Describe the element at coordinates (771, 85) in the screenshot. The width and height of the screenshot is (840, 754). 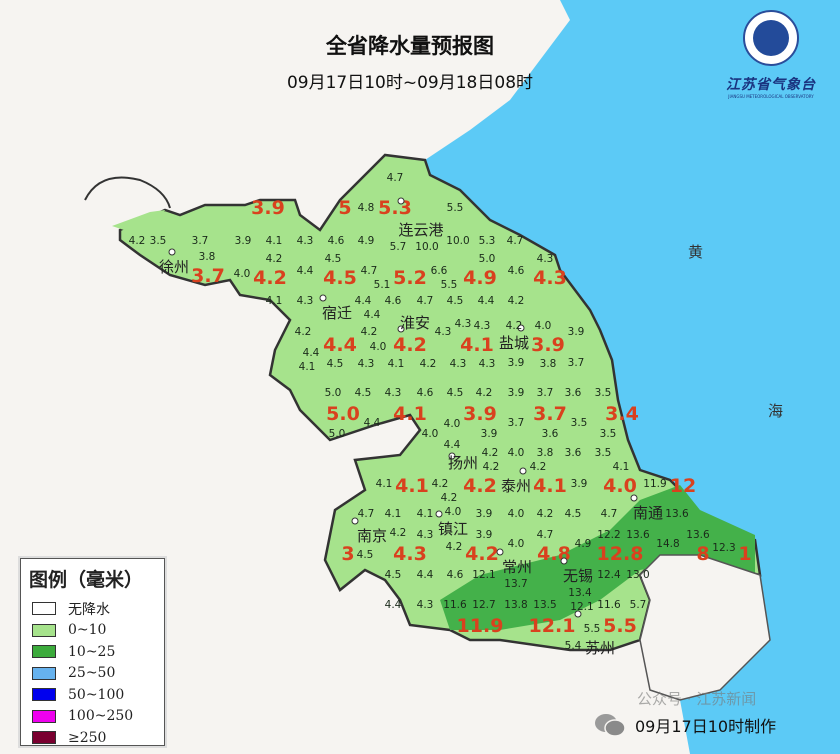
I see `logo-name: 江苏省气象台` at that location.